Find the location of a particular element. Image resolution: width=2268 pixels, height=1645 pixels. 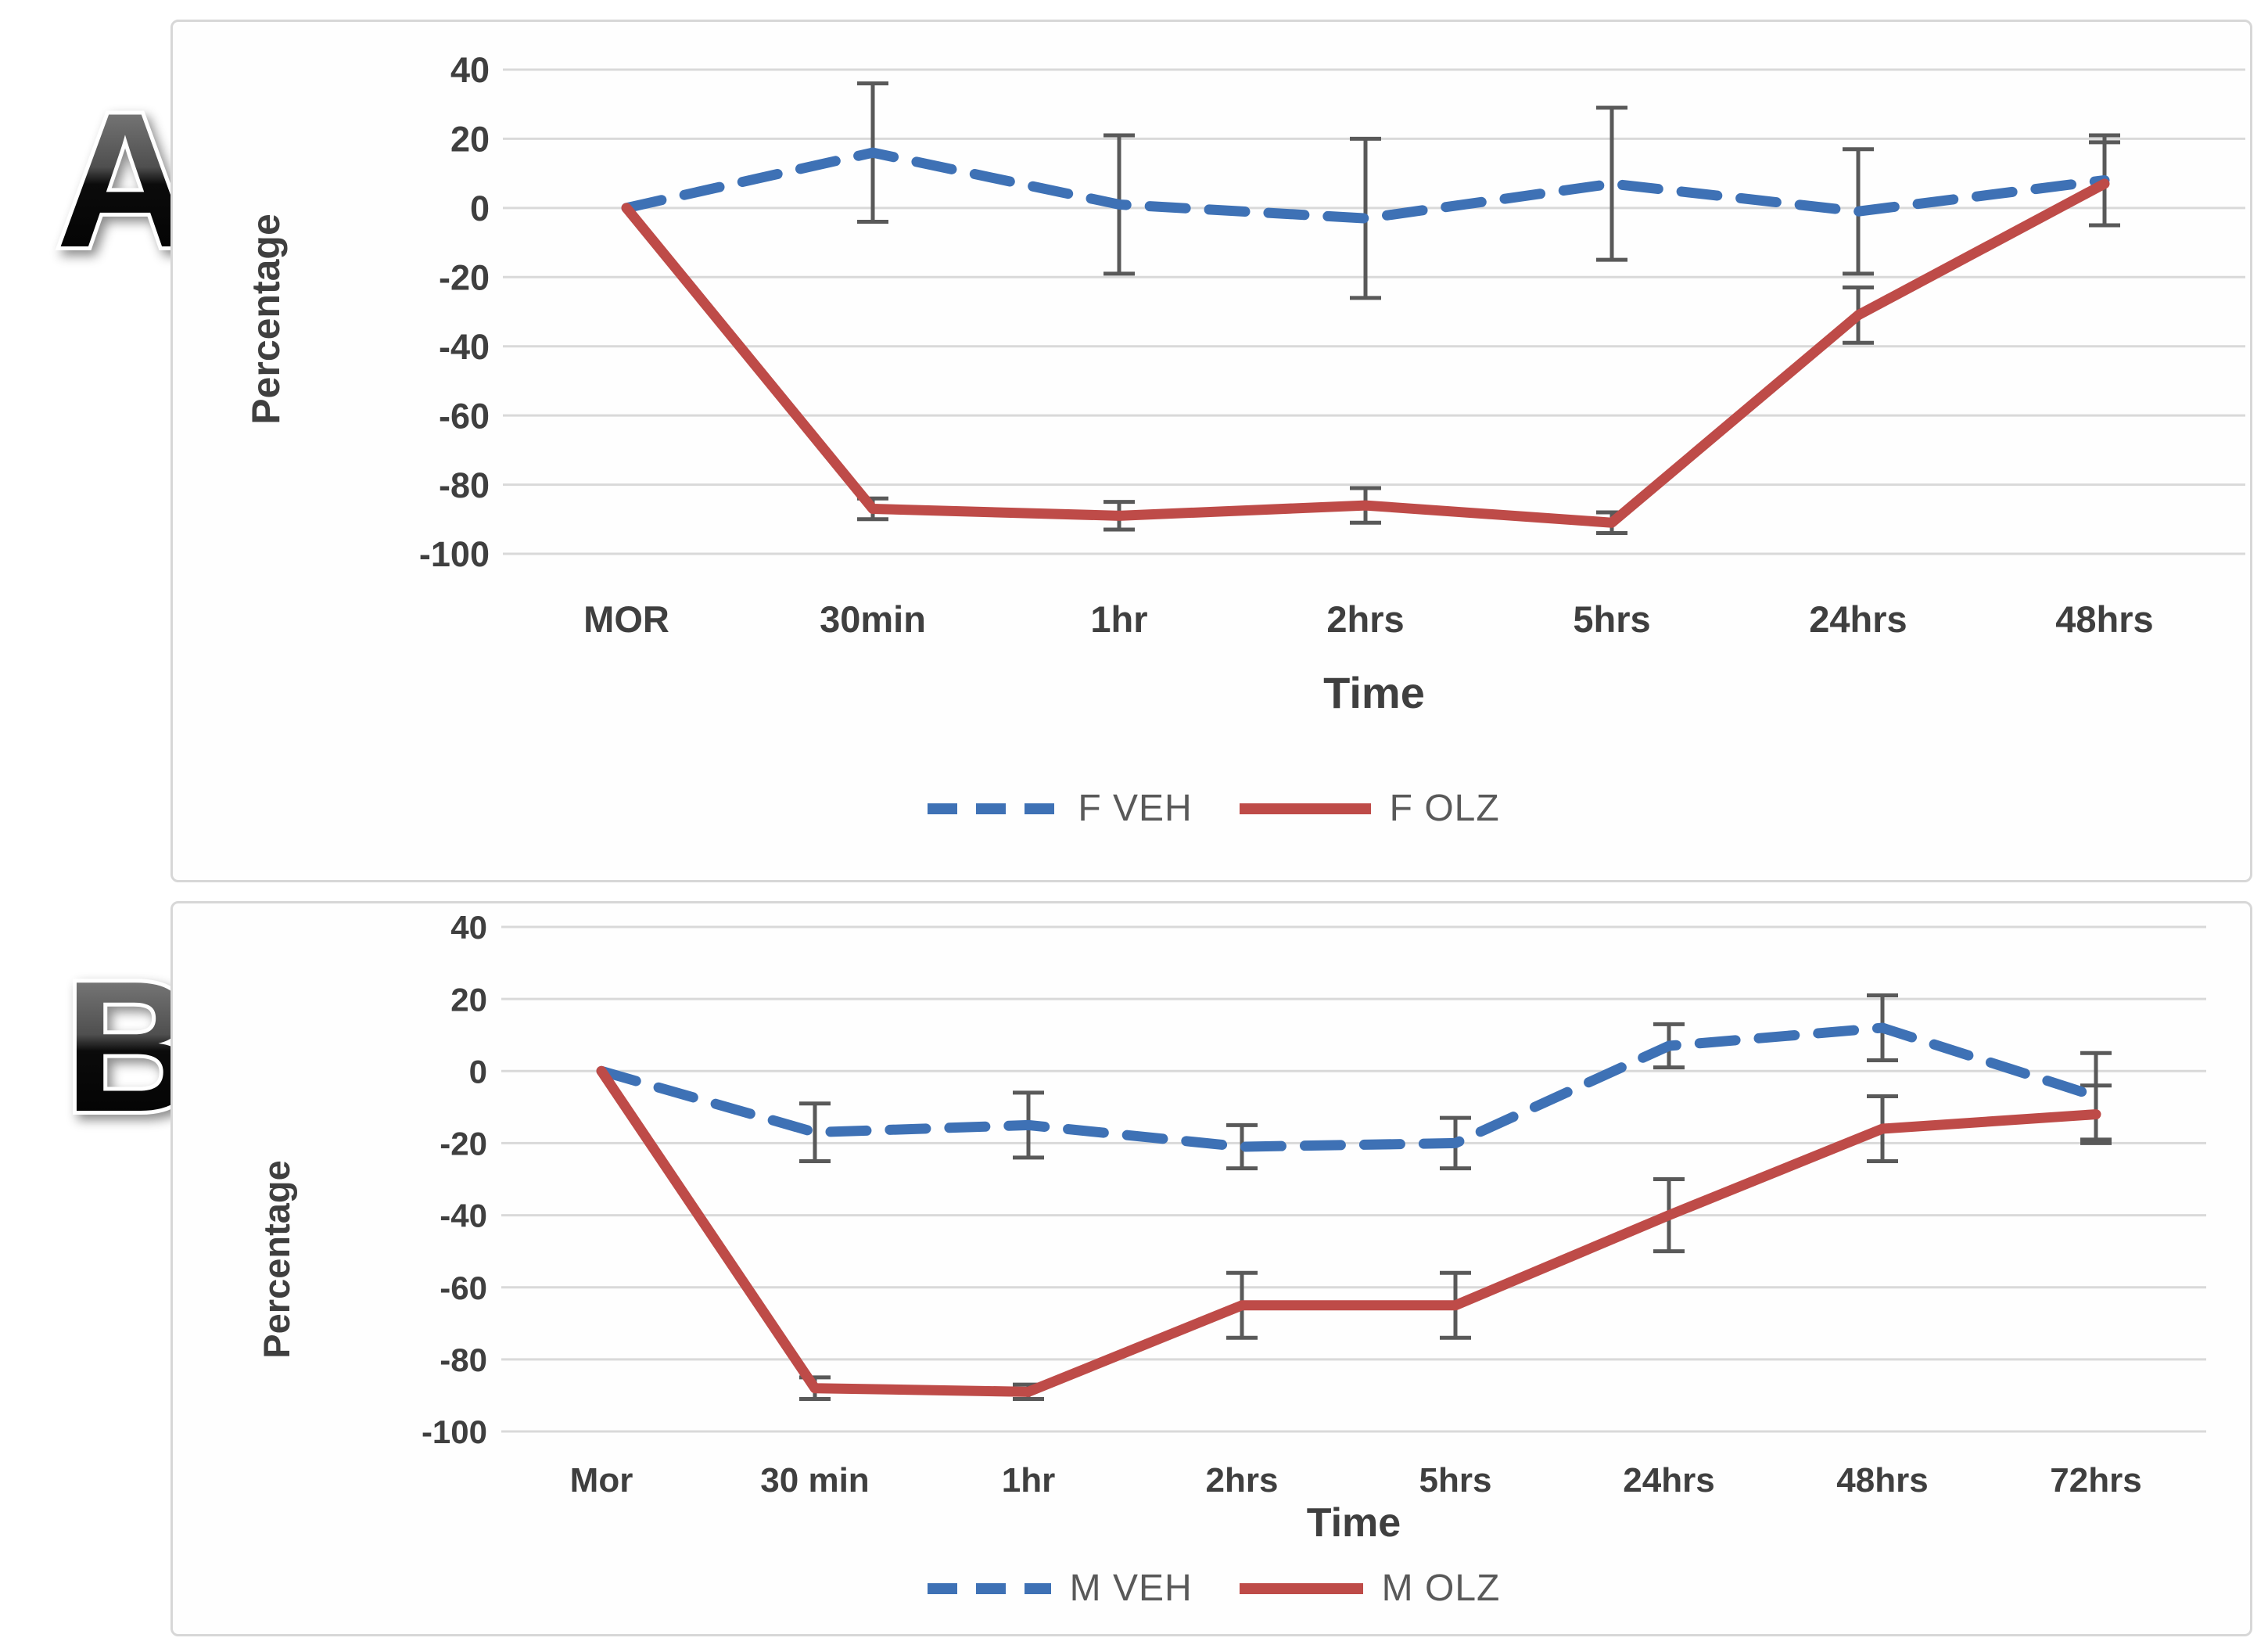

series-line-f-veh is located at coordinates (1365, 185).